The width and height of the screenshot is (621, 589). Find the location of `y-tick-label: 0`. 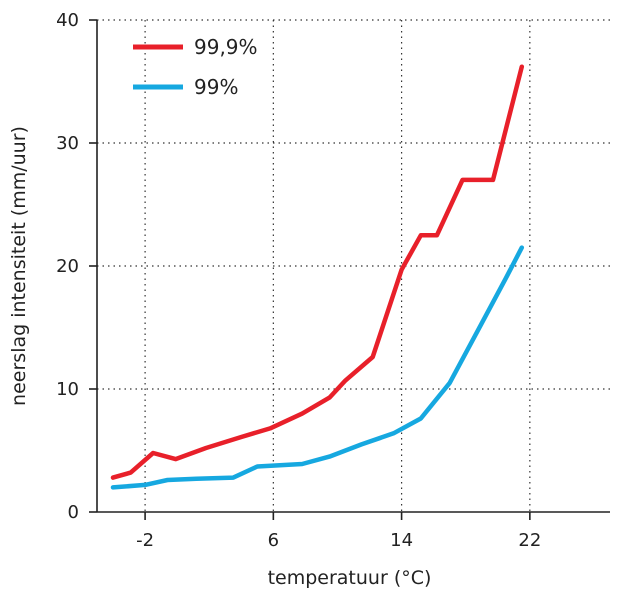

y-tick-label: 0 is located at coordinates (73, 512).